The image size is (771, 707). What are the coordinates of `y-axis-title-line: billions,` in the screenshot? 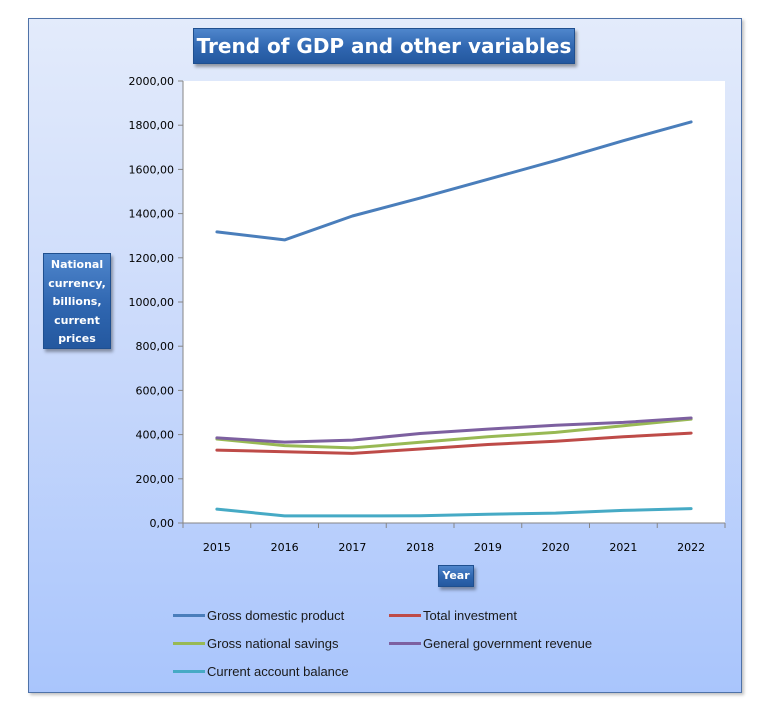 It's located at (77, 301).